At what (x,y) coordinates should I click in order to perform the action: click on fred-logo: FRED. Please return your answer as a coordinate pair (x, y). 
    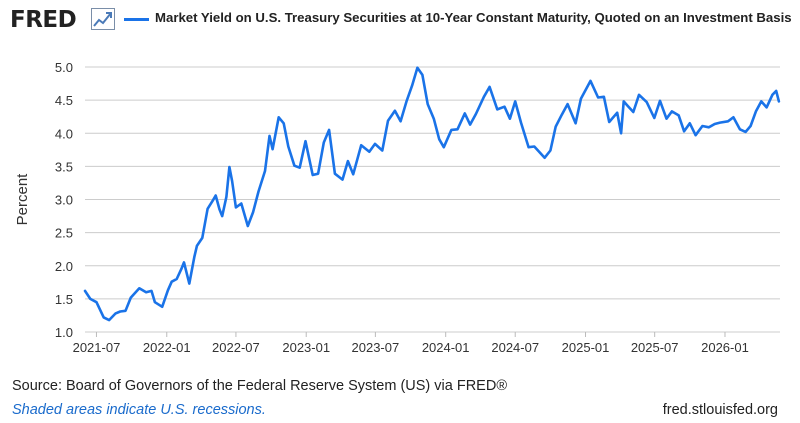
    Looking at the image, I should click on (43, 20).